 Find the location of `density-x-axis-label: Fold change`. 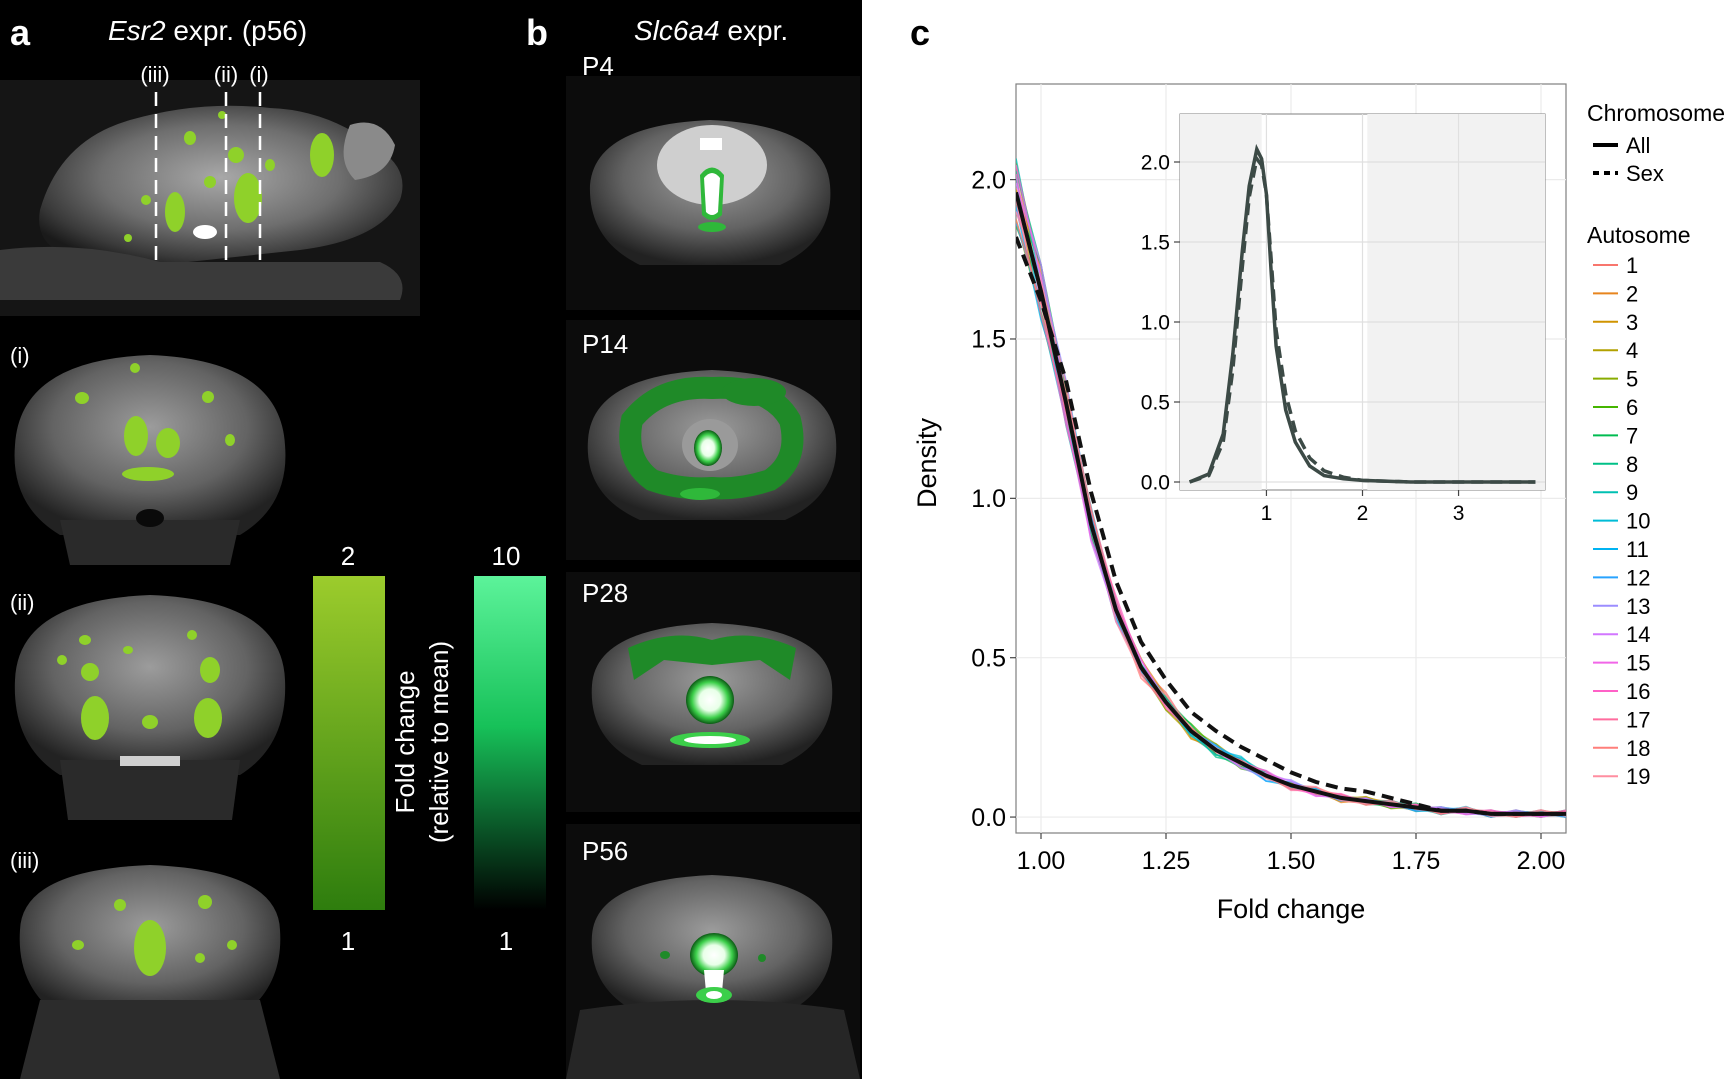

density-x-axis-label: Fold change is located at coordinates (1291, 909).